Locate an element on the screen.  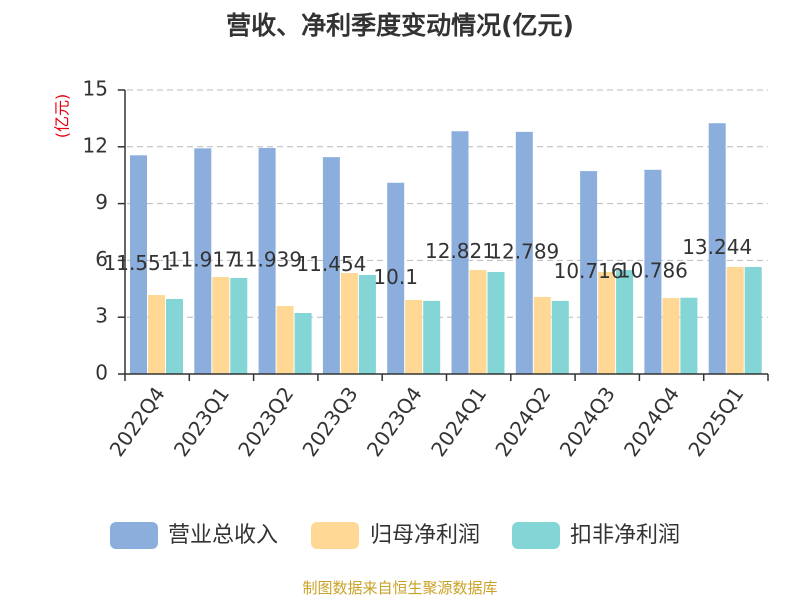
bar-series-2-2024Q1 is located at coordinates (478, 322).